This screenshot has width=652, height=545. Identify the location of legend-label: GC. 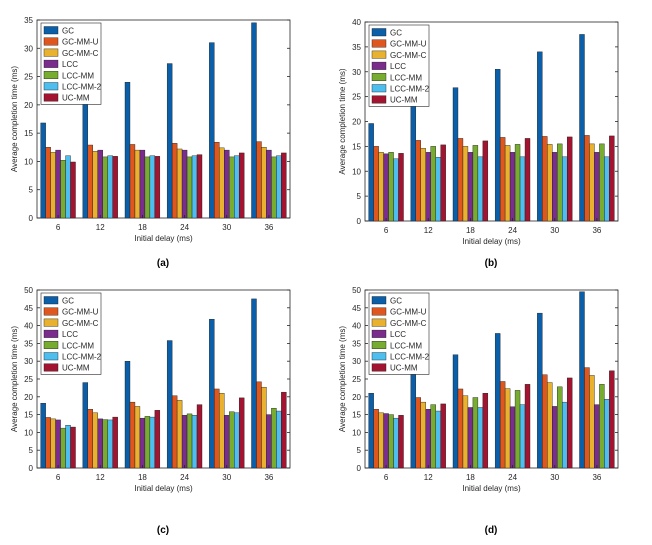
(68, 301).